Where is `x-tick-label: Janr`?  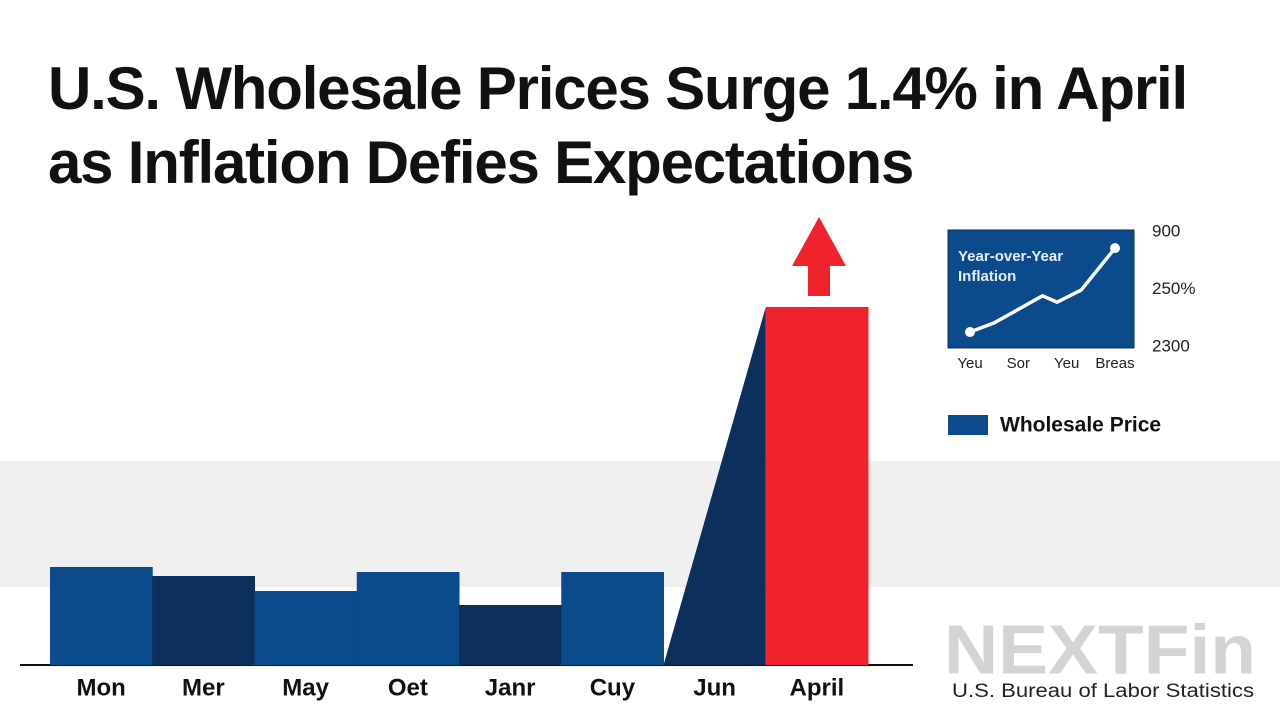 x-tick-label: Janr is located at coordinates (510, 687).